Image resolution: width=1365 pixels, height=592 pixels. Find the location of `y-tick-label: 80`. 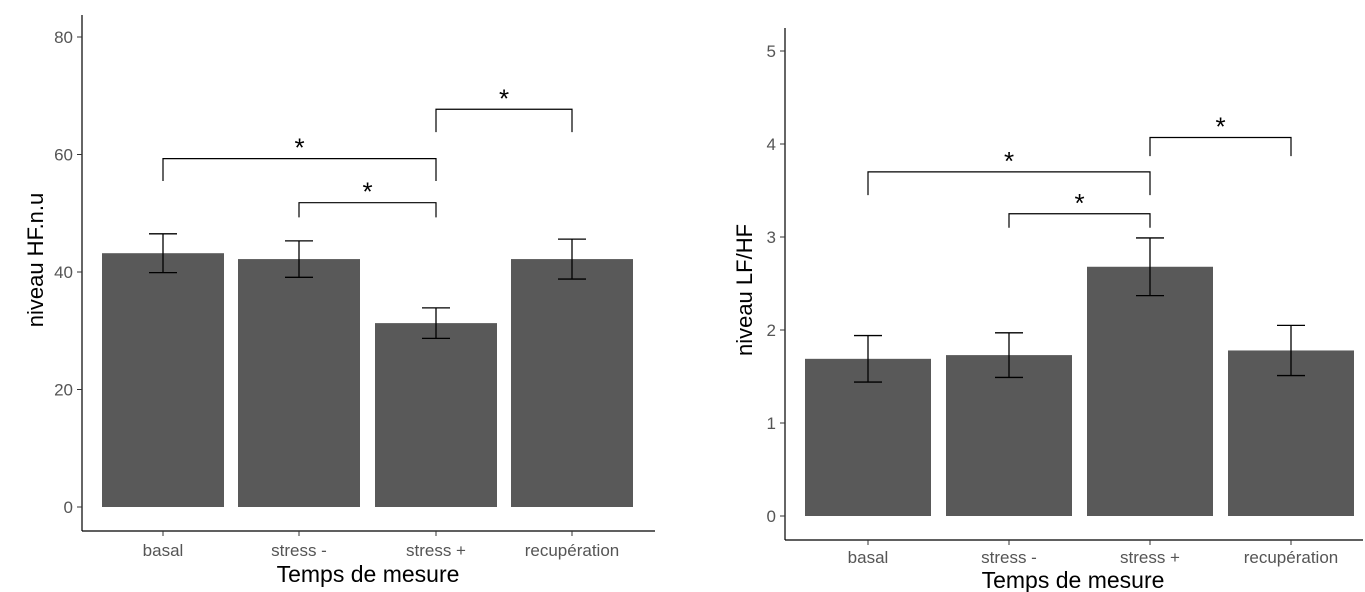

y-tick-label: 80 is located at coordinates (63, 37).